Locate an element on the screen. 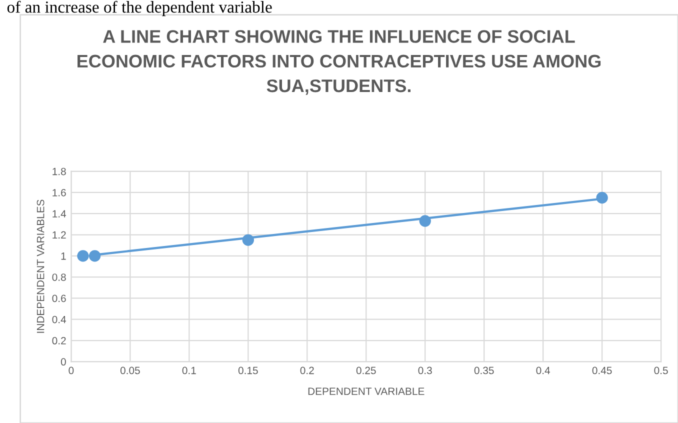 This screenshot has height=423, width=678. y-tick-label: 0.4 is located at coordinates (59, 320).